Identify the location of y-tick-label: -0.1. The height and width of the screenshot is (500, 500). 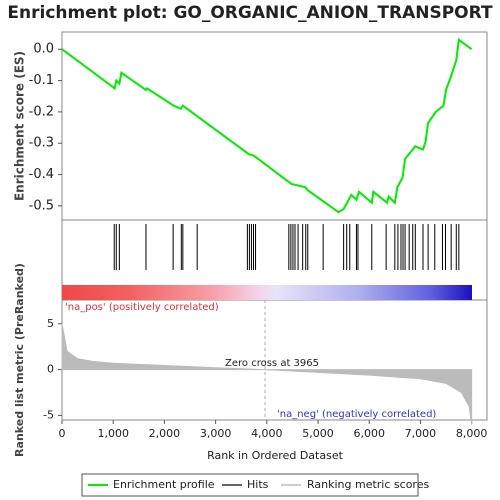
(41, 80).